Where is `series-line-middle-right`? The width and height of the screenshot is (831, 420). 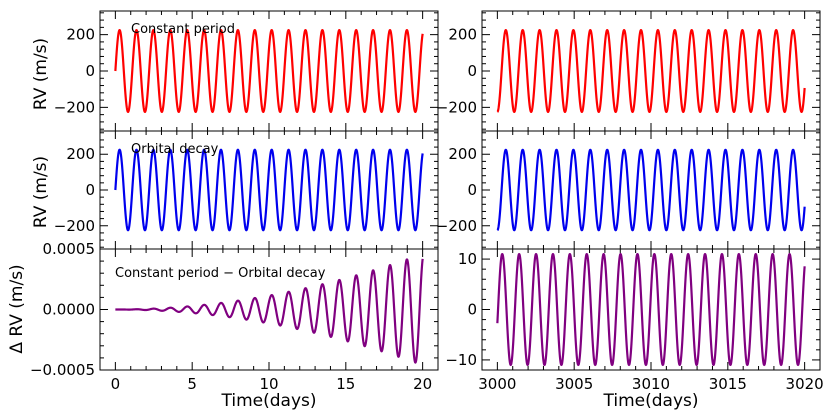 series-line-middle-right is located at coordinates (651, 190).